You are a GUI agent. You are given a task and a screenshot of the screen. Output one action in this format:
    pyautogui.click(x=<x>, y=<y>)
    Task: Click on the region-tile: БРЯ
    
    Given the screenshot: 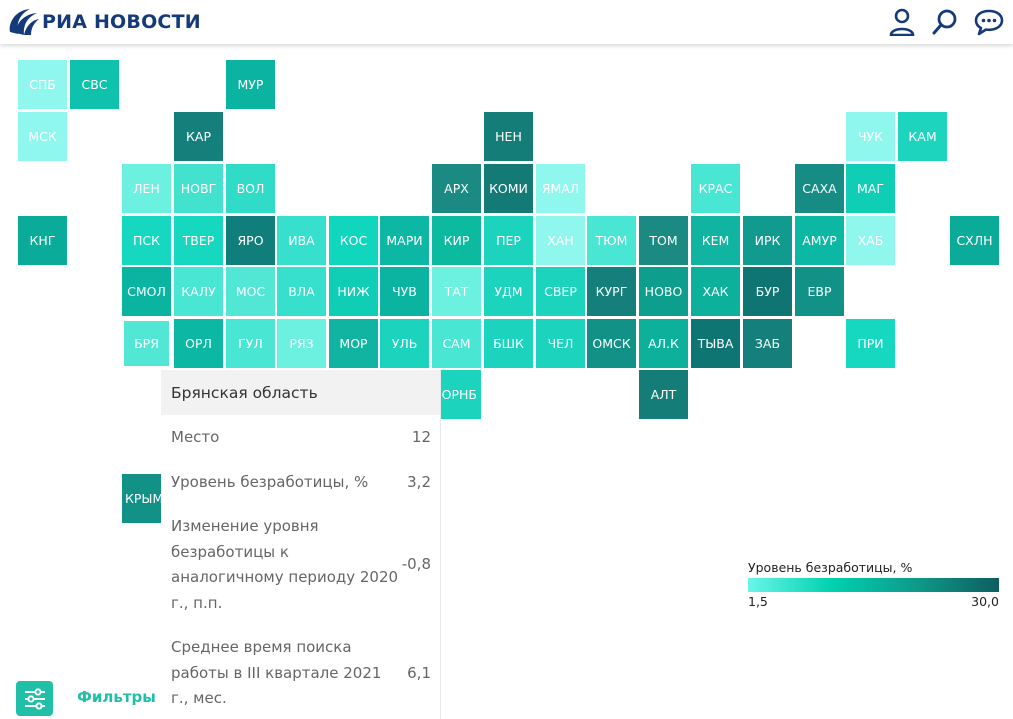 What is the action you would take?
    pyautogui.click(x=146, y=343)
    